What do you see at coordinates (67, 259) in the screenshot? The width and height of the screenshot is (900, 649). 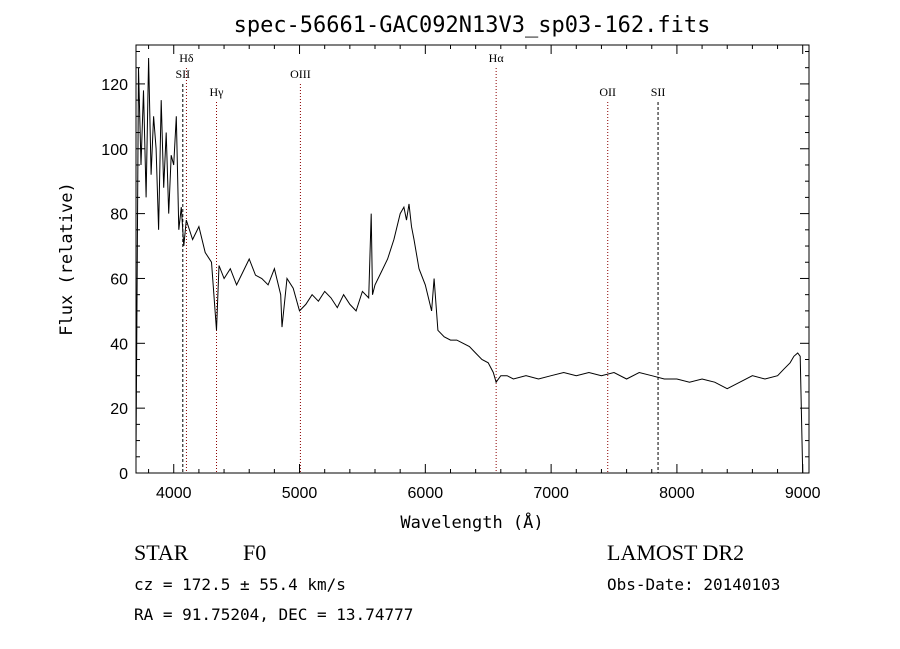 I see `y-axis-label: Flux (relative)` at bounding box center [67, 259].